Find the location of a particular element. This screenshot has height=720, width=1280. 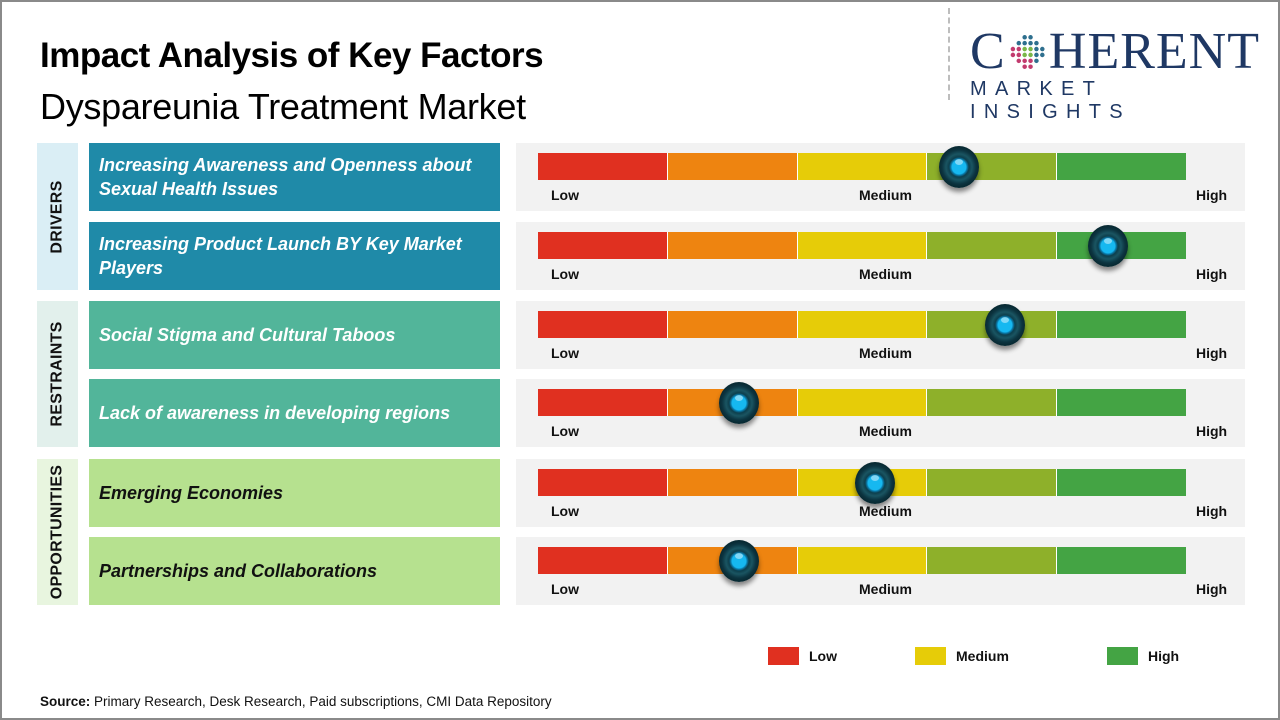

legend-item-medium: Medium is located at coordinates (962, 656).